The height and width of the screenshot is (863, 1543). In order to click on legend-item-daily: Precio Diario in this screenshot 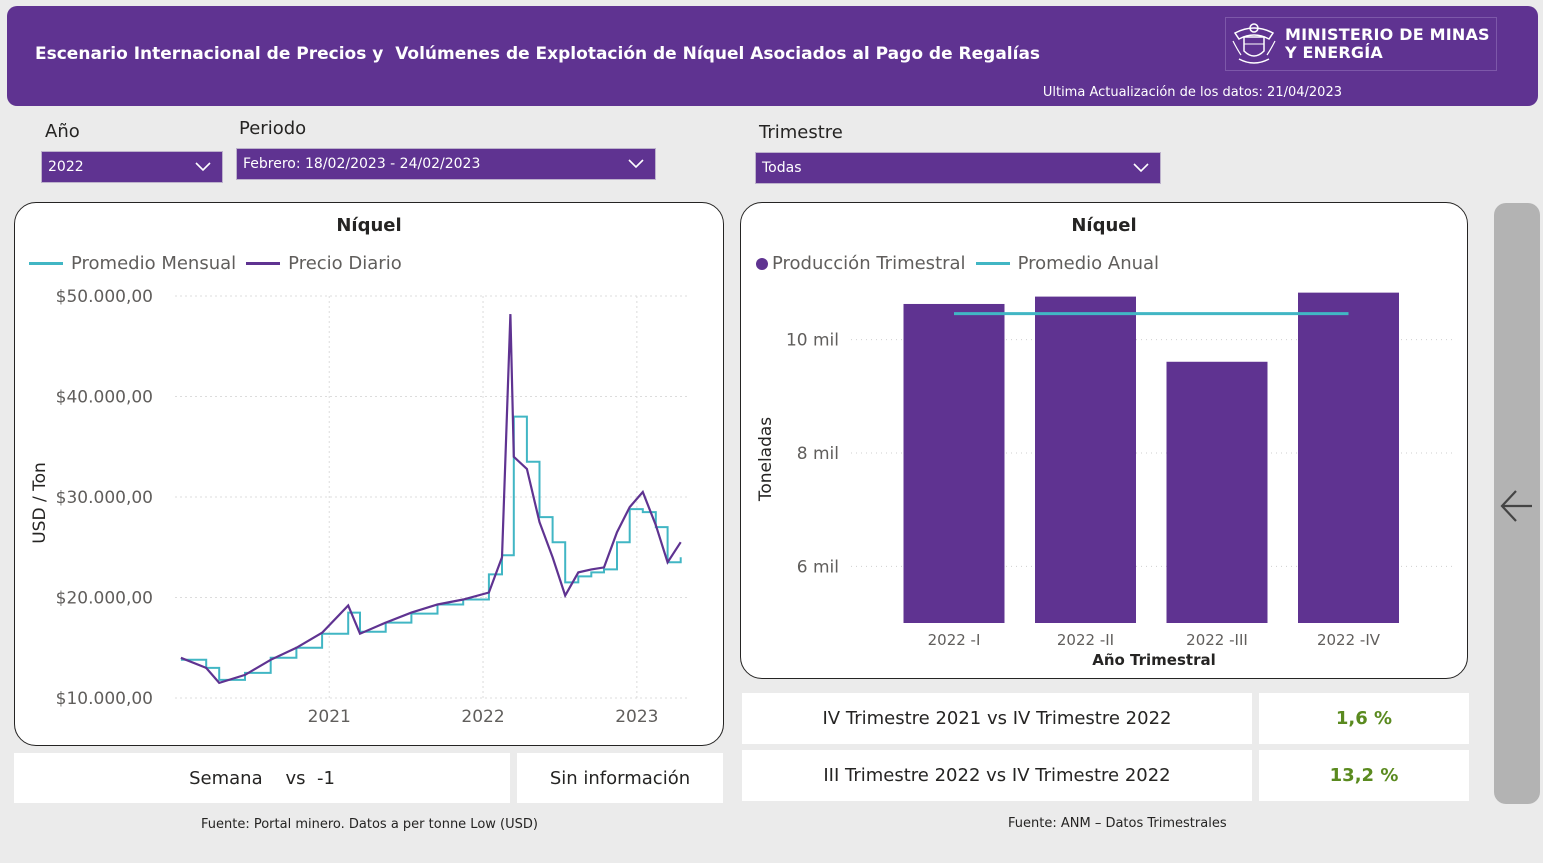, I will do `click(324, 263)`.